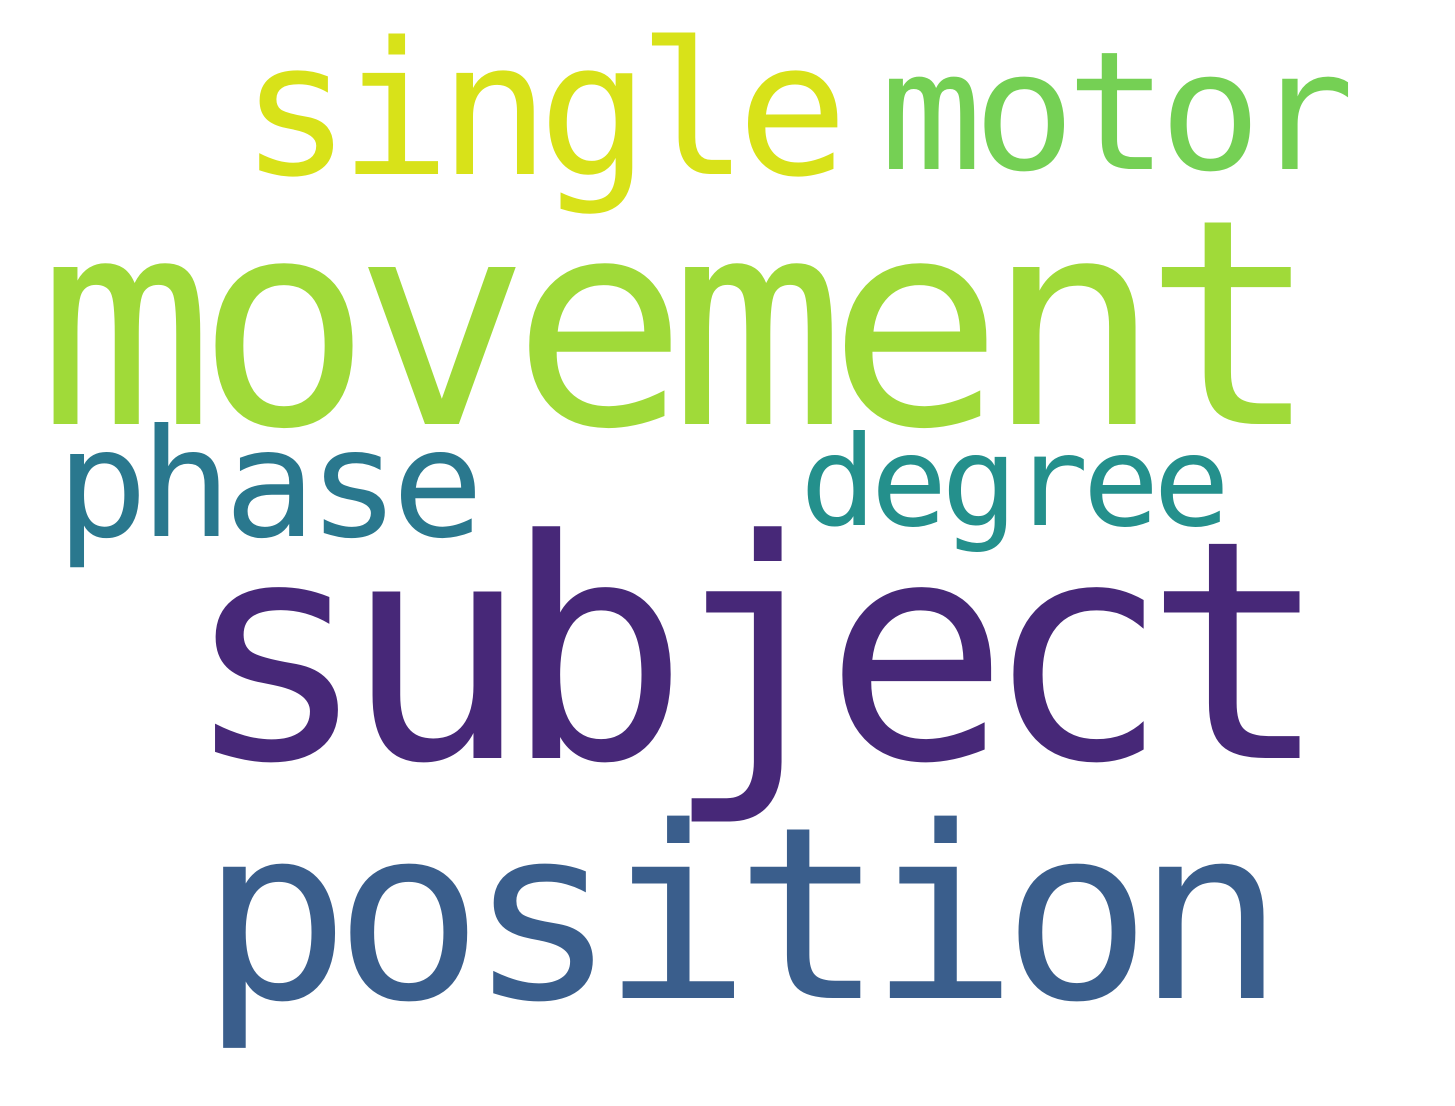  Describe the element at coordinates (1117, 112) in the screenshot. I see `word-motor: motor` at that location.